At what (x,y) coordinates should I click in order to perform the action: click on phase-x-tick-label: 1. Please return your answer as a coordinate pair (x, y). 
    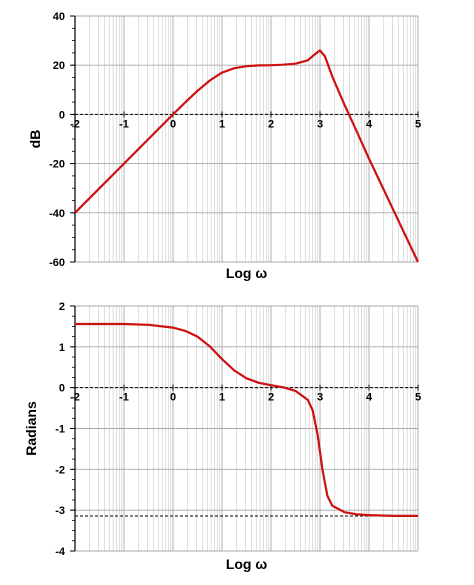
    Looking at the image, I should click on (222, 398).